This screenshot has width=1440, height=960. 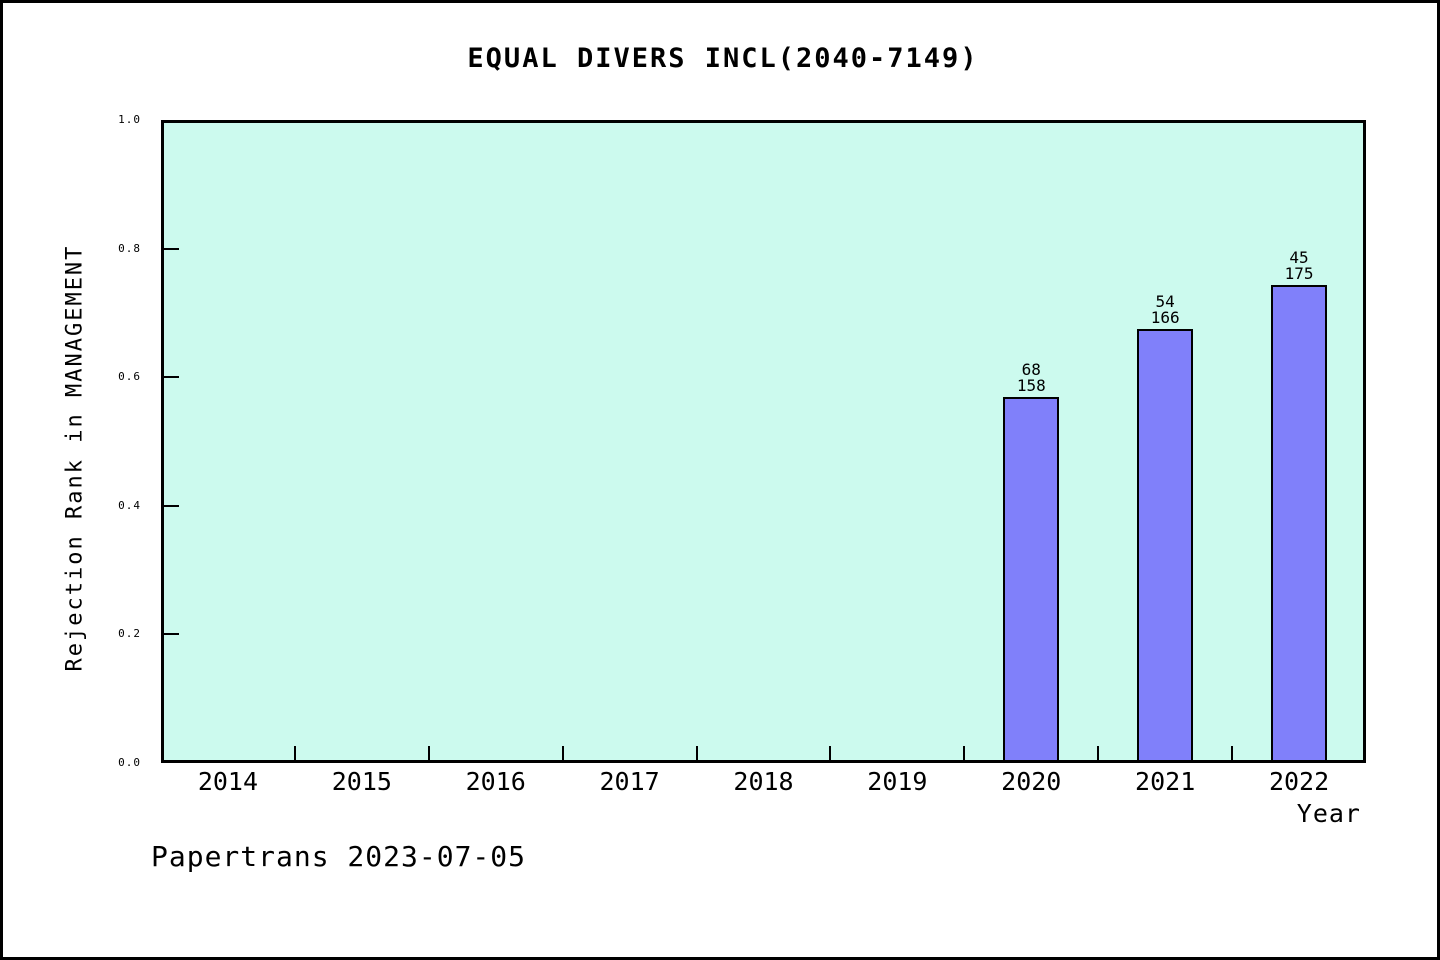 I want to click on bar-2020, so click(x=1031, y=578).